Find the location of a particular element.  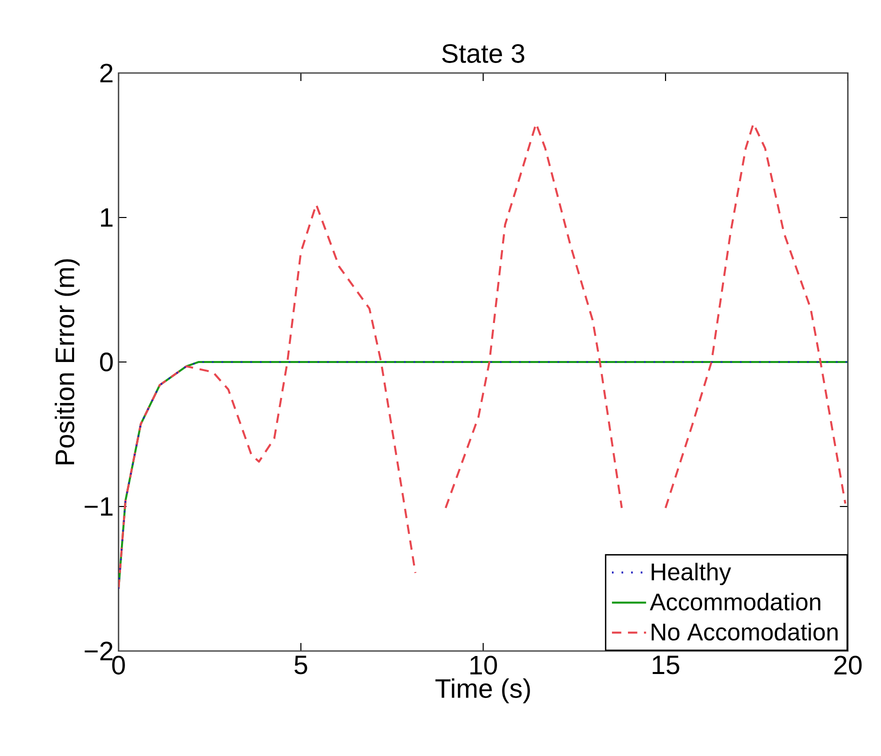

legend-label: Accommodation is located at coordinates (735, 601).